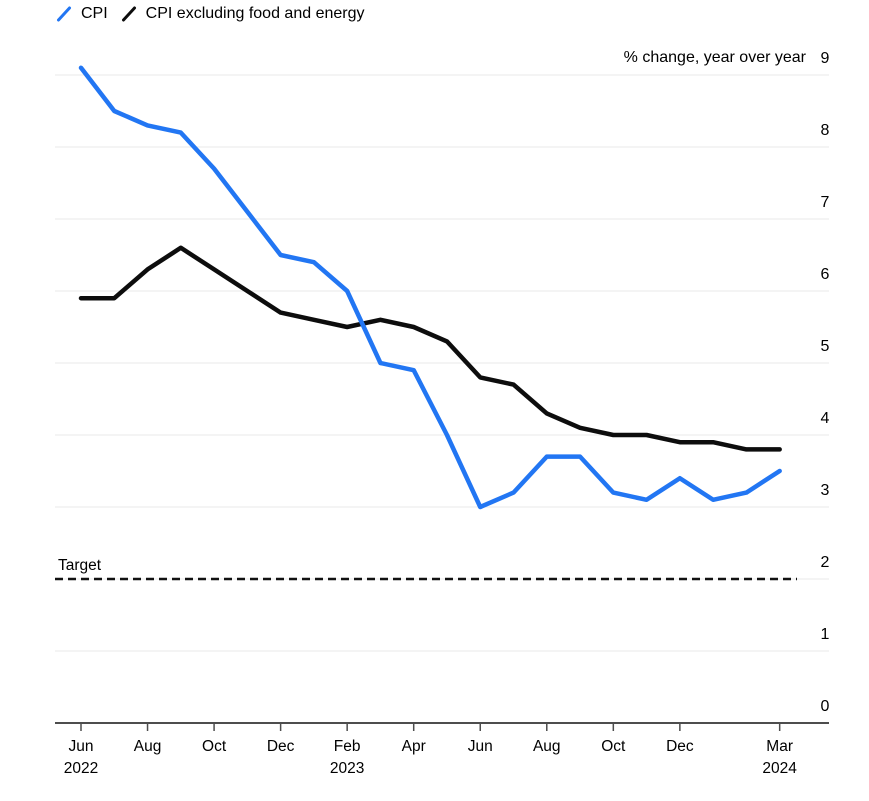 Image resolution: width=869 pixels, height=801 pixels. Describe the element at coordinates (825, 274) in the screenshot. I see `y-axis-label: 6` at that location.